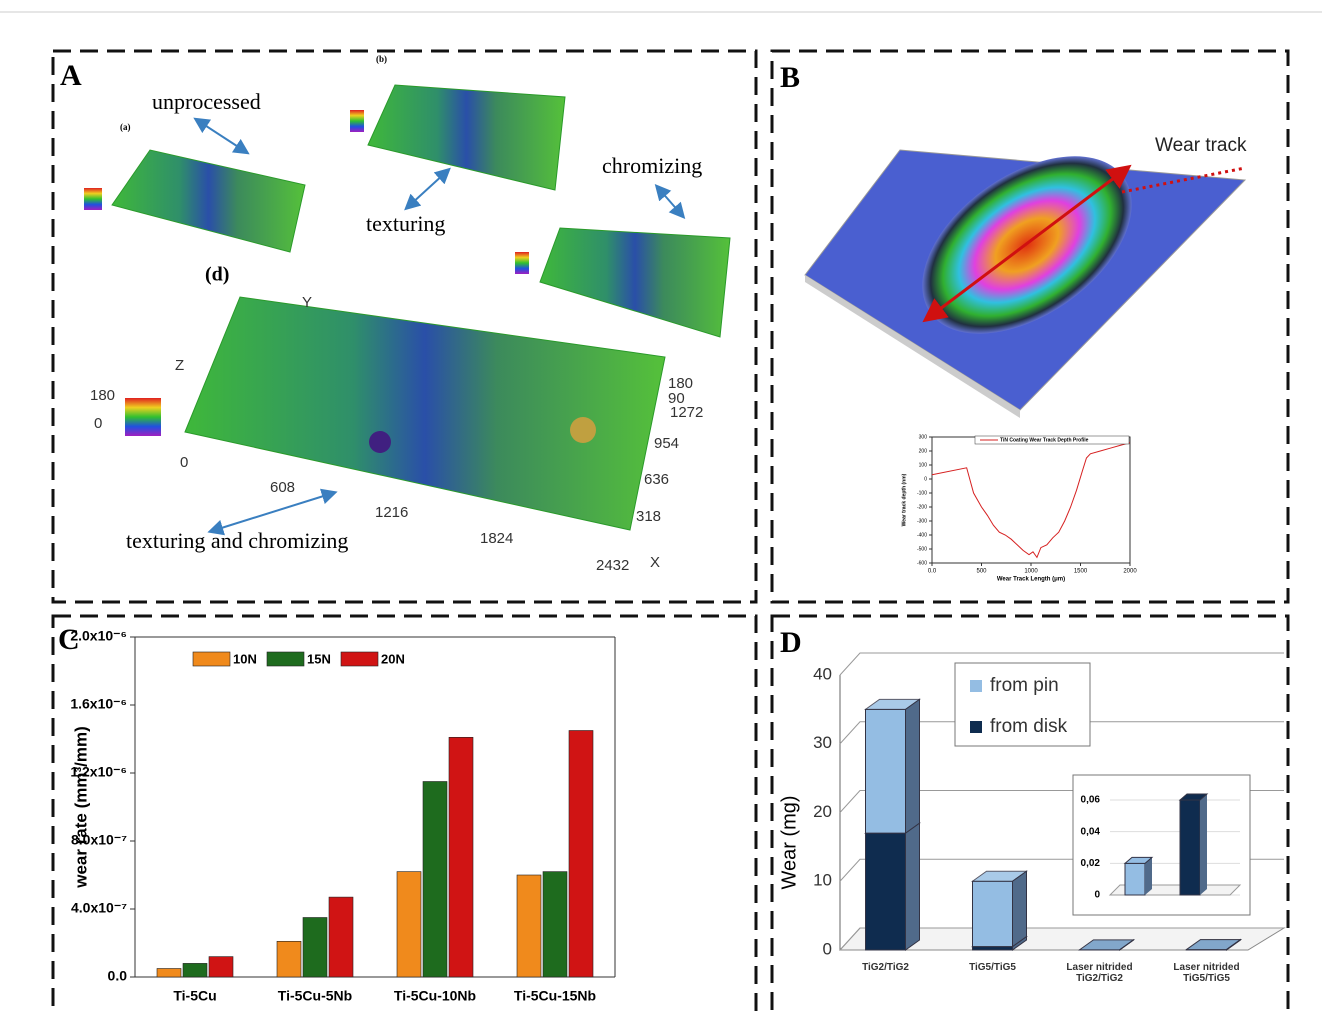 Image resolution: width=1322 pixels, height=1012 pixels. I want to click on subplot-label: (d), so click(217, 275).